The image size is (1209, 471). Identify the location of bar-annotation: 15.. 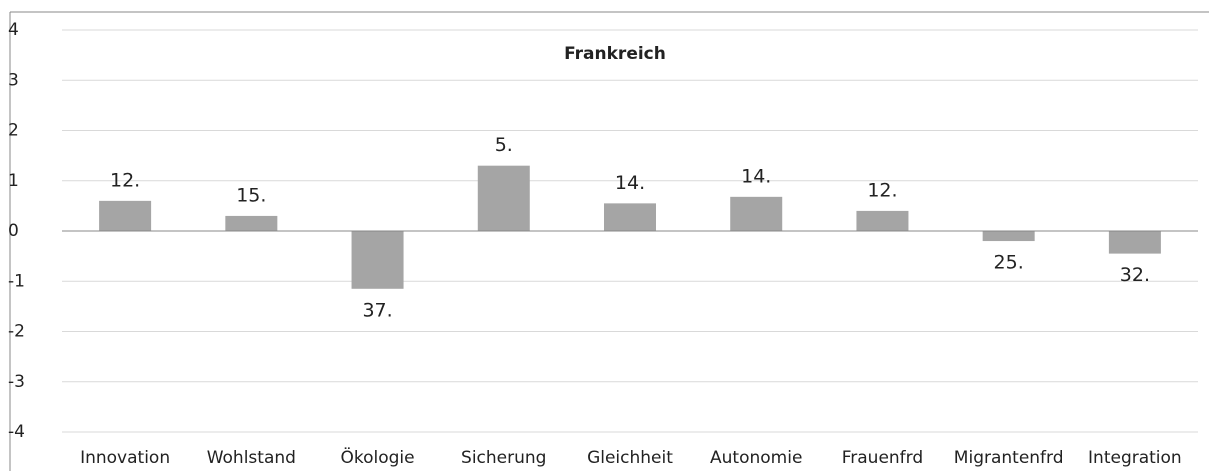
(251, 195).